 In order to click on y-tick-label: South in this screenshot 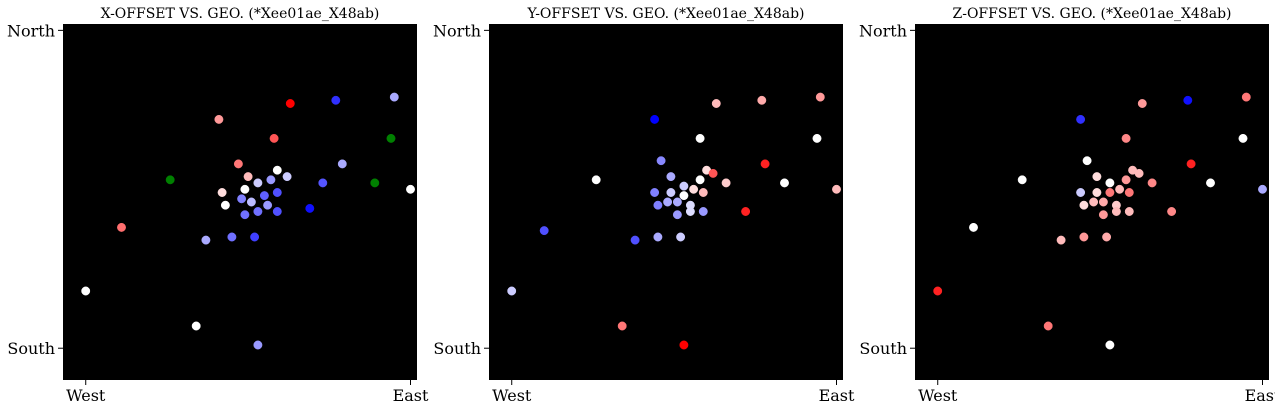, I will do `click(31, 348)`.